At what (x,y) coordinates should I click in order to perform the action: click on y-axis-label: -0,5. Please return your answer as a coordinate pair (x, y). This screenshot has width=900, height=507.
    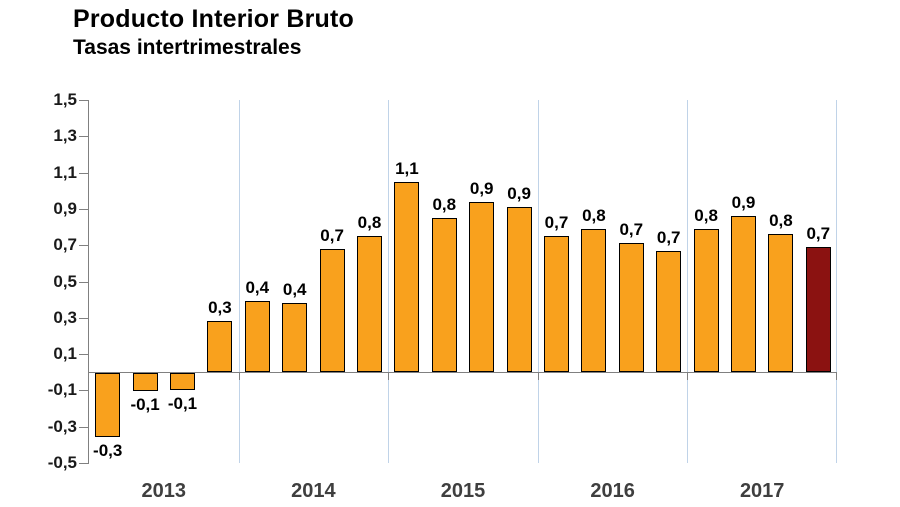
    Looking at the image, I should click on (62, 462).